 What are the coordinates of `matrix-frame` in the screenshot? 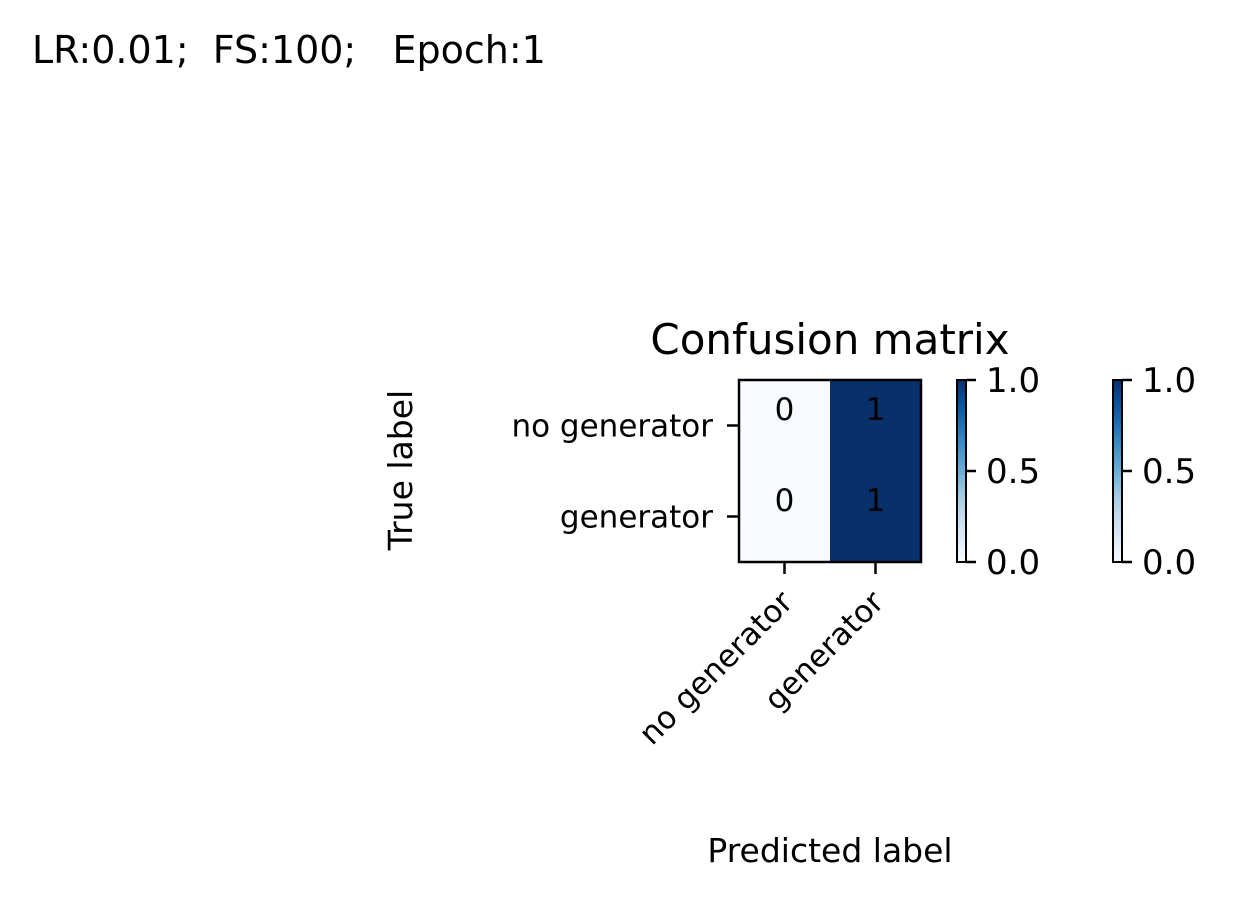 It's located at (830, 471).